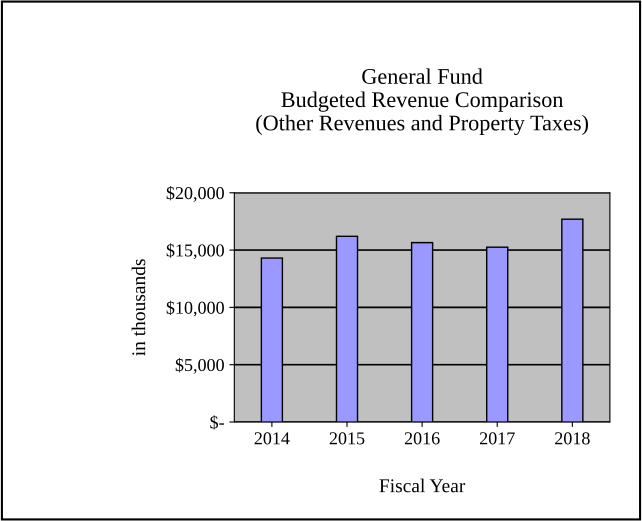 This screenshot has height=521, width=642. What do you see at coordinates (139, 307) in the screenshot?
I see `y-axis-title: in thousands` at bounding box center [139, 307].